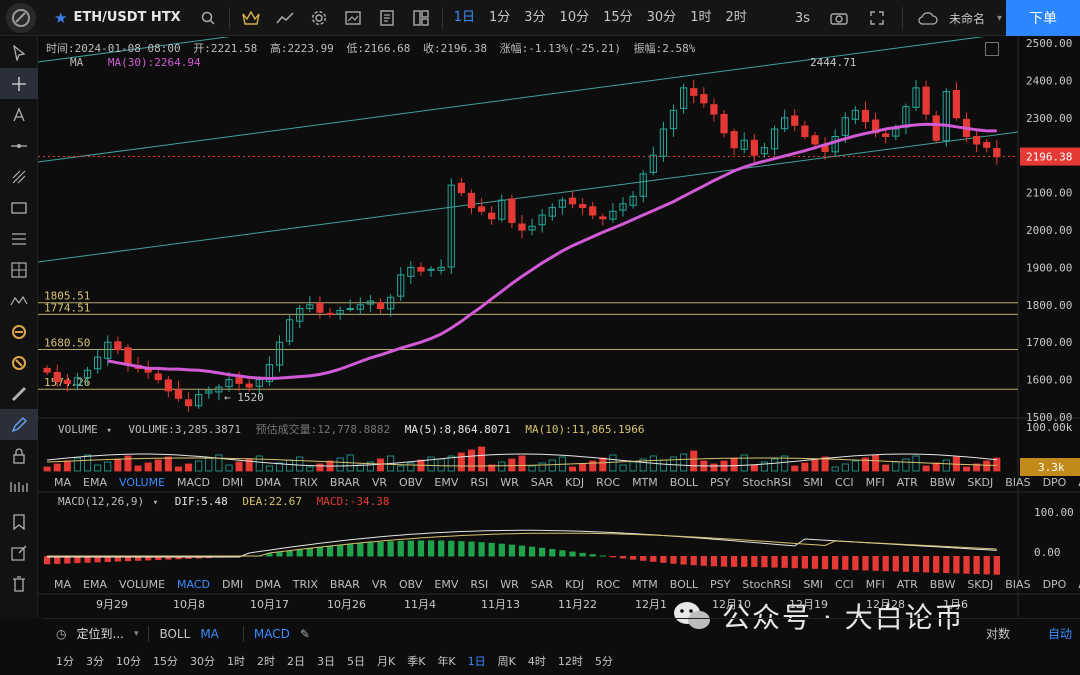  Describe the element at coordinates (19, 552) in the screenshot. I see `edit-settings-icon` at that location.